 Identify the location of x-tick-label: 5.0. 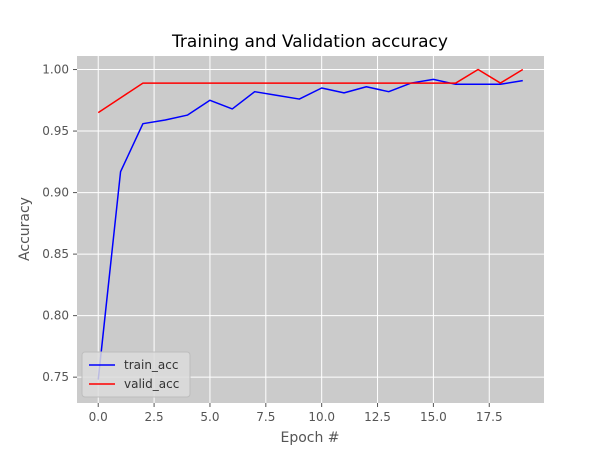
(209, 417).